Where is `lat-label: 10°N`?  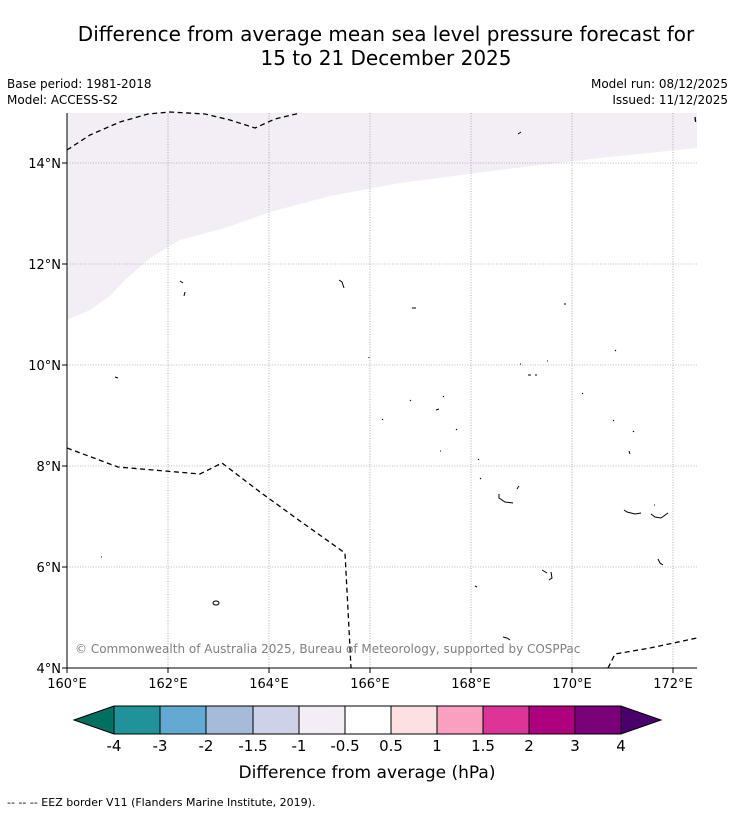 lat-label: 10°N is located at coordinates (44, 366).